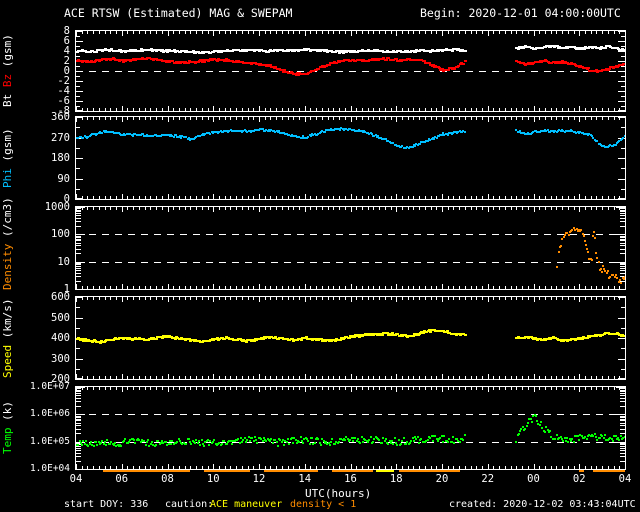 The width and height of the screenshot is (640, 512). Describe the element at coordinates (7, 243) in the screenshot. I see `density-panel-ylabel: Density (/cm3)` at that location.